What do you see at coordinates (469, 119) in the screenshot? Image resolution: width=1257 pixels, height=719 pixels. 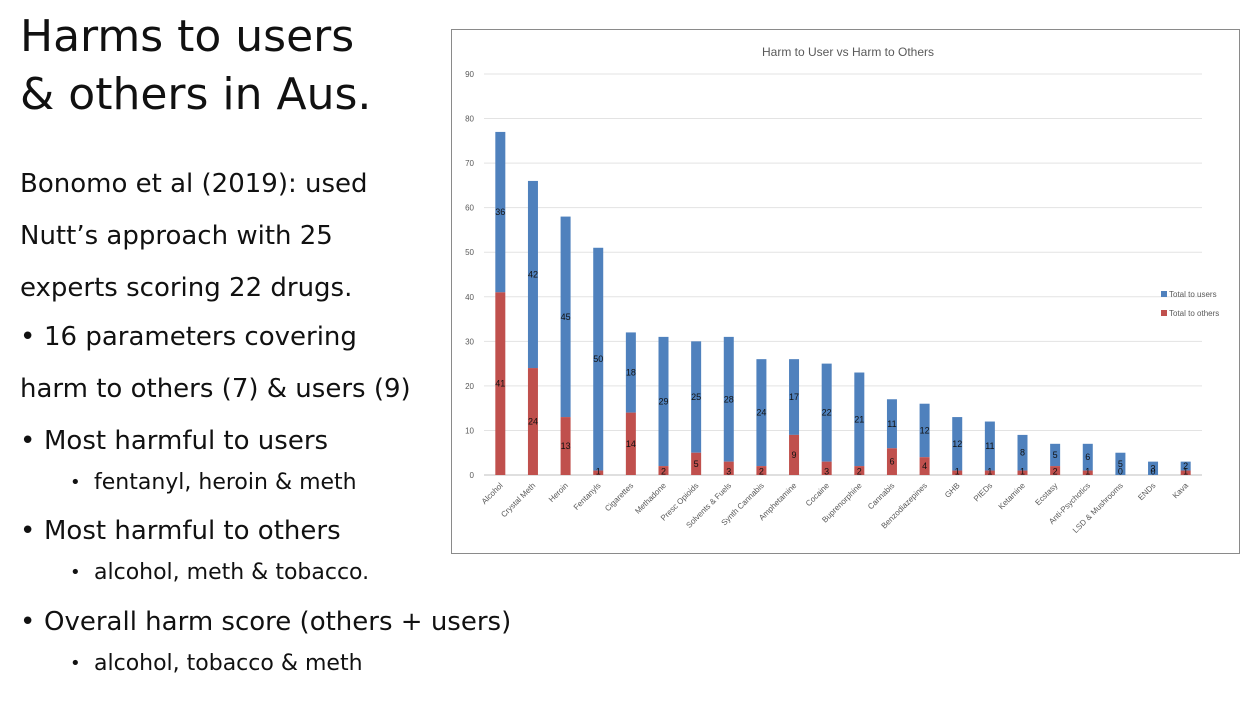 I see `y-tick-label: 80` at bounding box center [469, 119].